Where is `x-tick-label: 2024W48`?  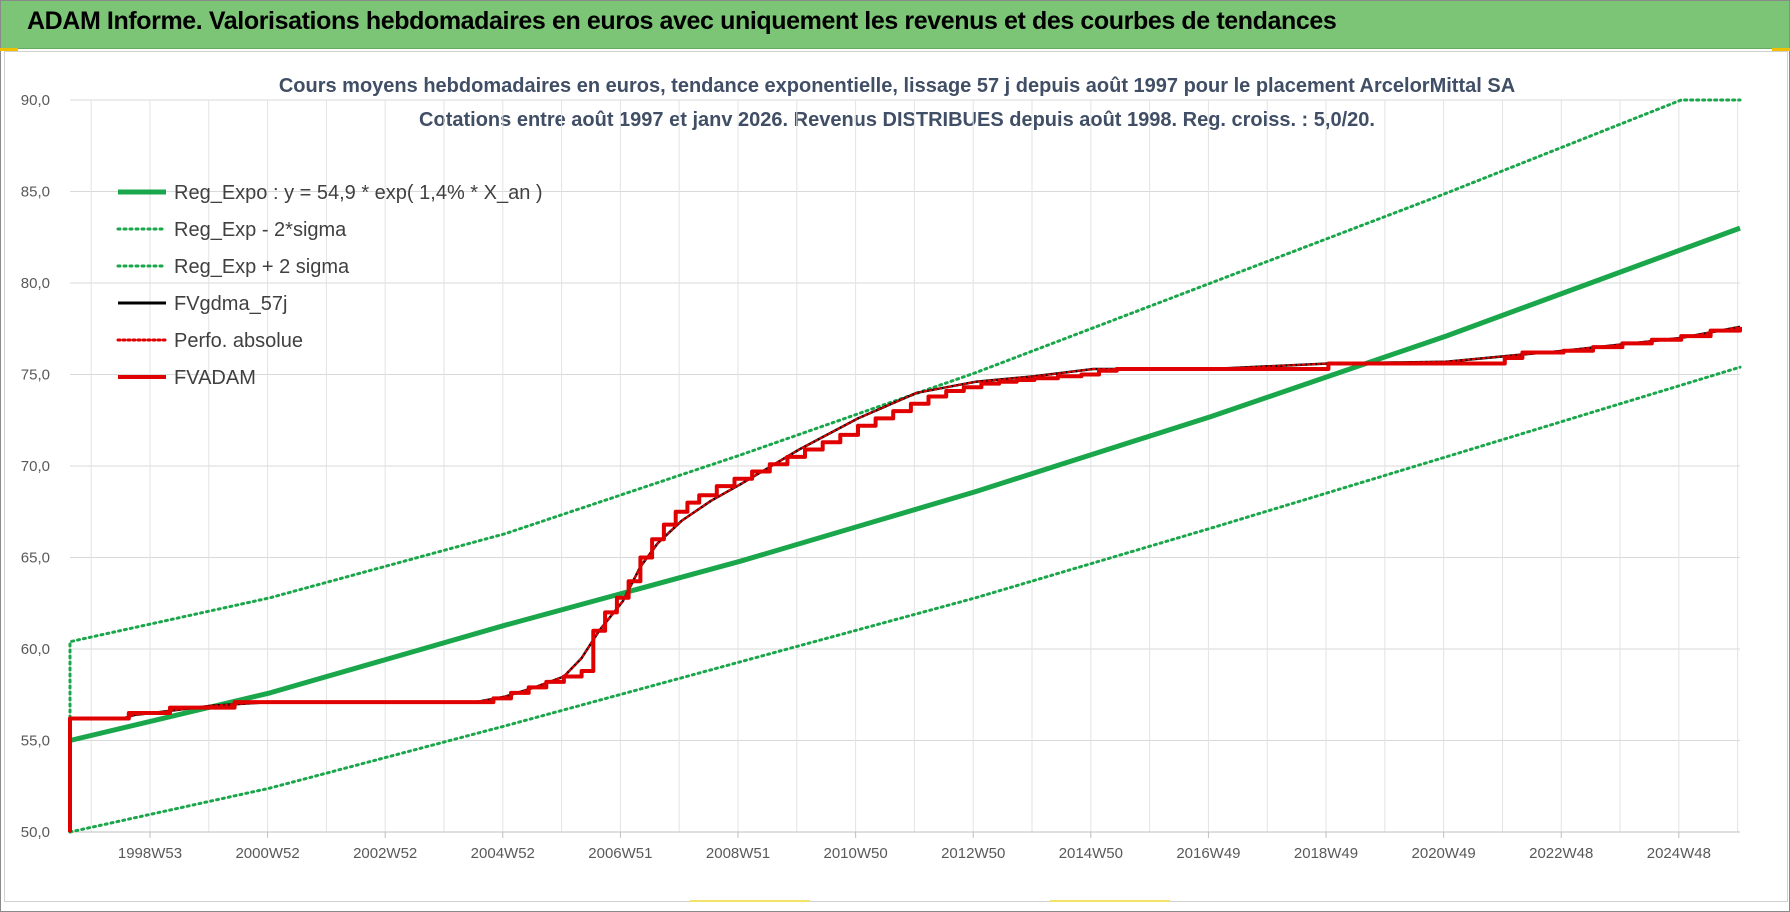 x-tick-label: 2024W48 is located at coordinates (1679, 853).